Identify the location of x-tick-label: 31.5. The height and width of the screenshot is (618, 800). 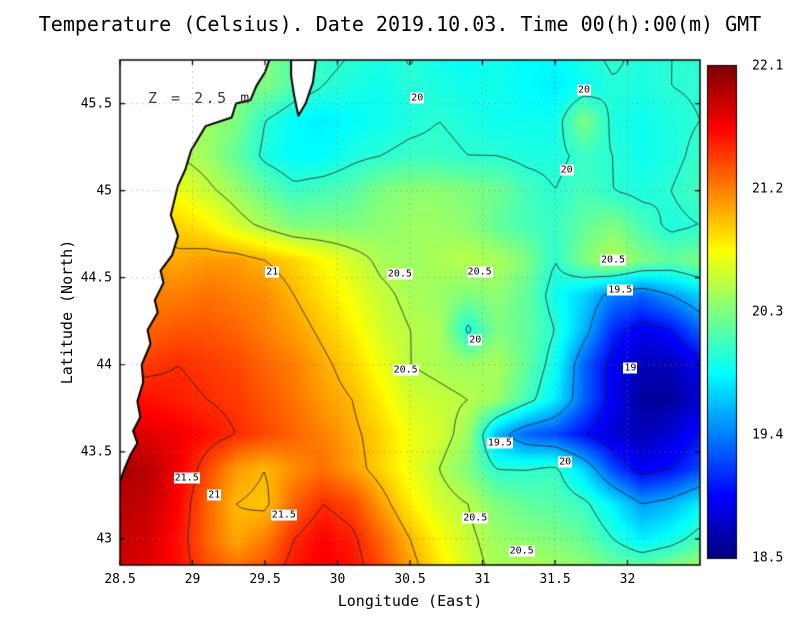
(555, 579).